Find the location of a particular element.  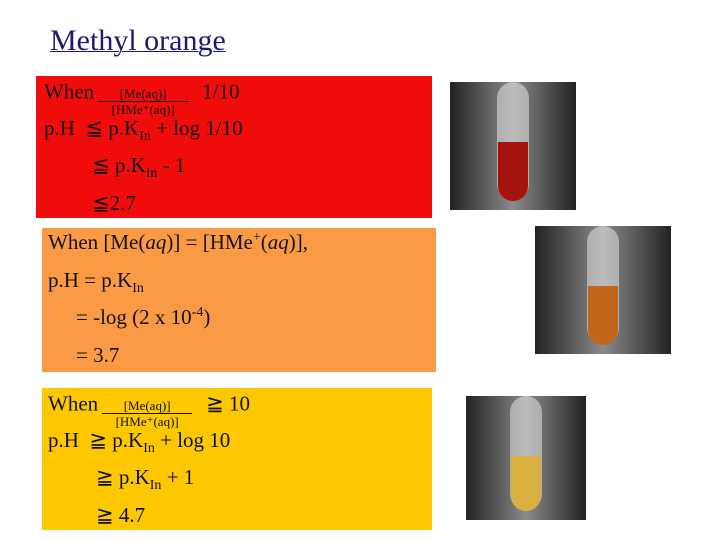

text-line: ≧ 4.7 is located at coordinates (120, 515).